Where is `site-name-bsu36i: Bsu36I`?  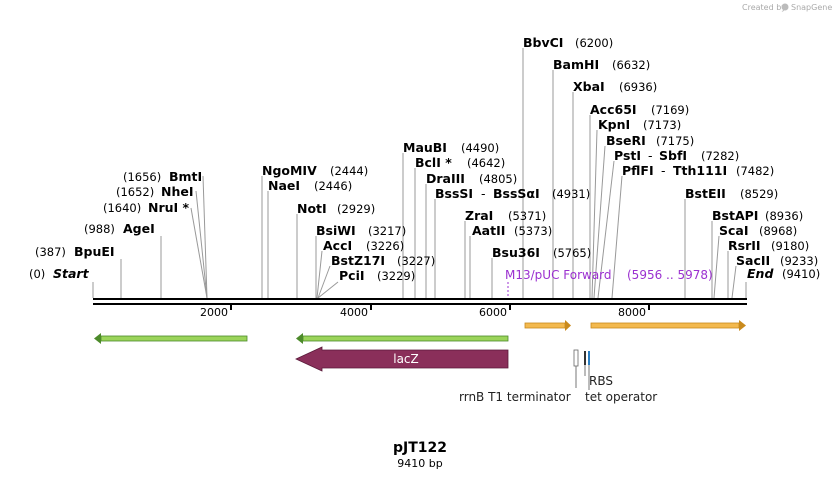
site-name-bsu36i: Bsu36I is located at coordinates (516, 252).